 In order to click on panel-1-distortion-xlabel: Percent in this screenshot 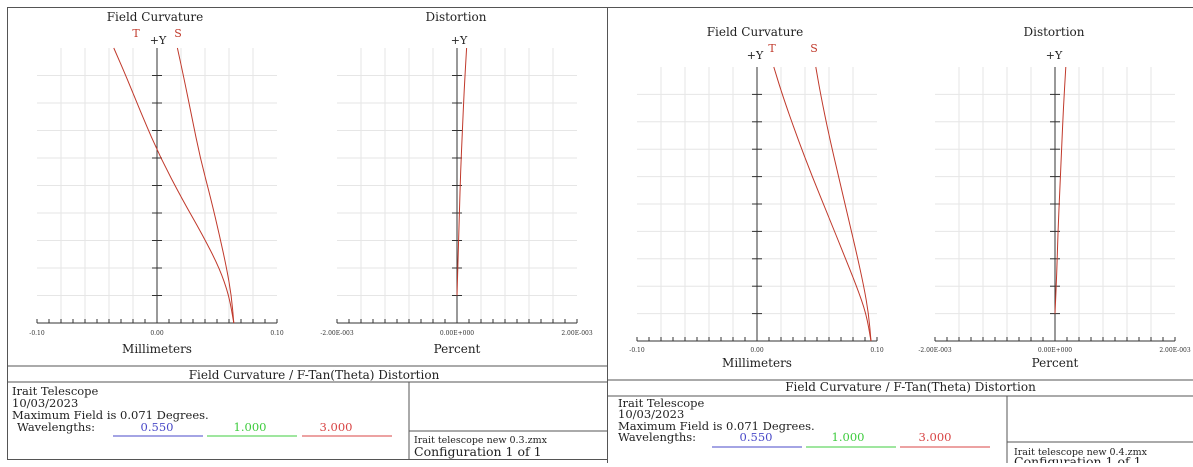, I will do `click(457, 349)`.